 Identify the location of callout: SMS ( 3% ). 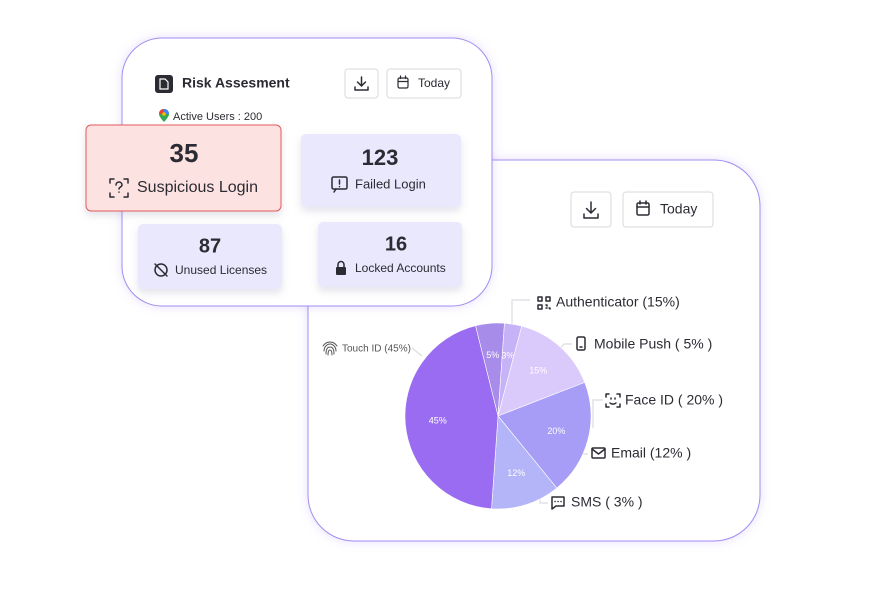
(597, 502).